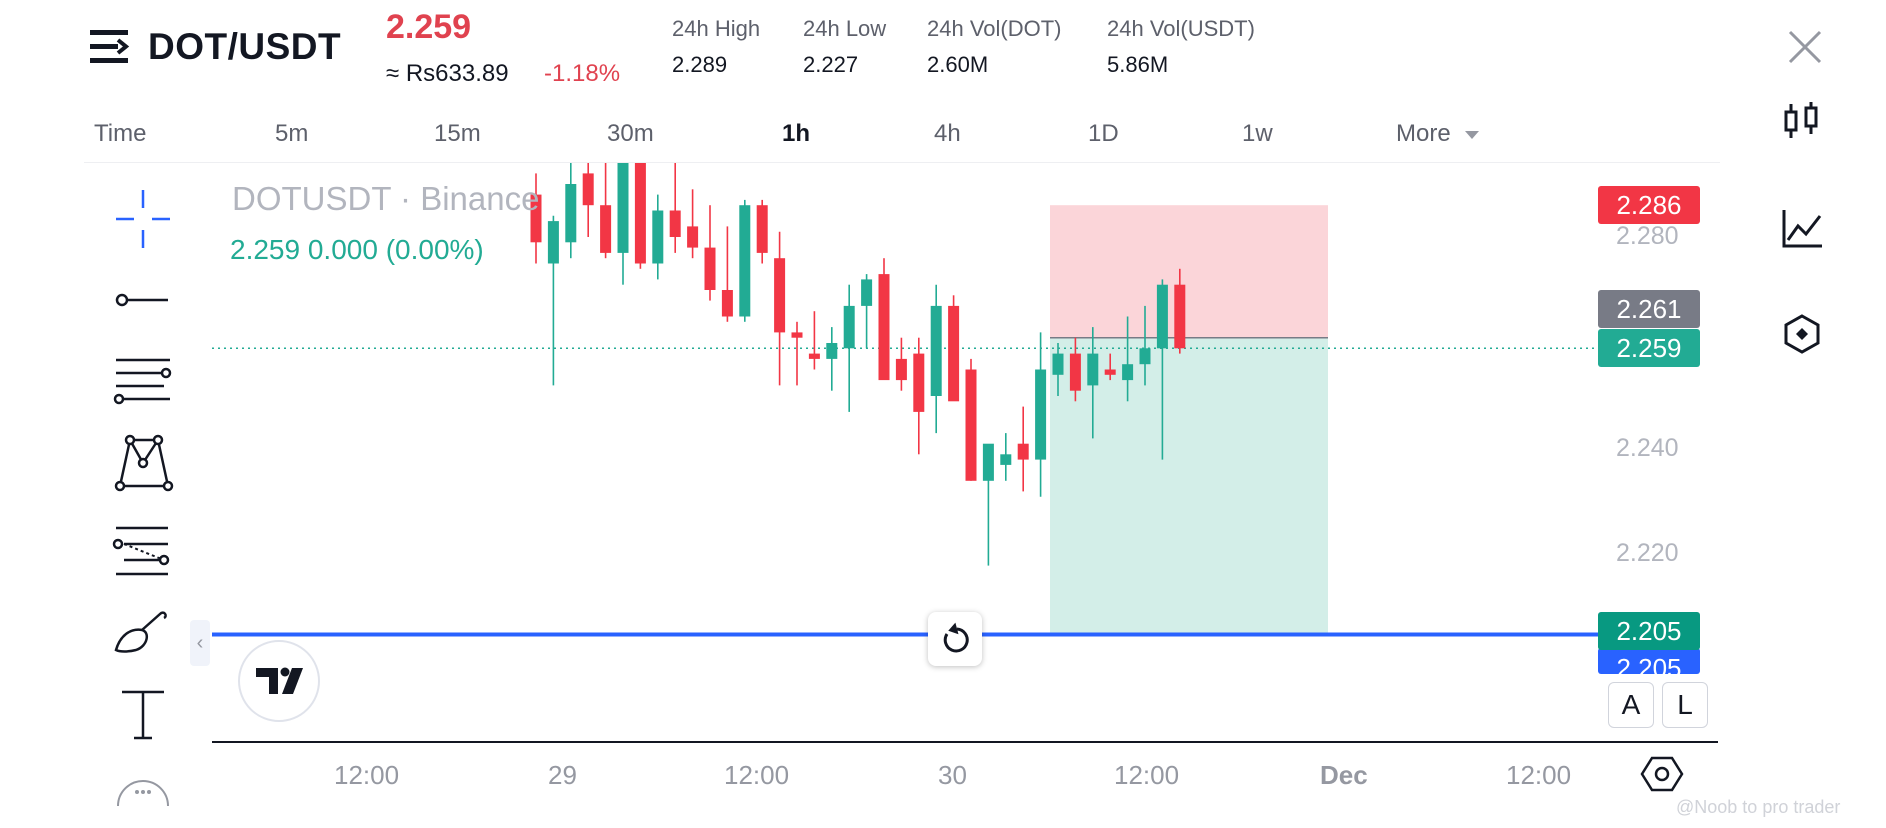 Image resolution: width=1886 pixels, height=828 pixels. What do you see at coordinates (831, 64) in the screenshot?
I see `stat-value-24h-low: 2.227` at bounding box center [831, 64].